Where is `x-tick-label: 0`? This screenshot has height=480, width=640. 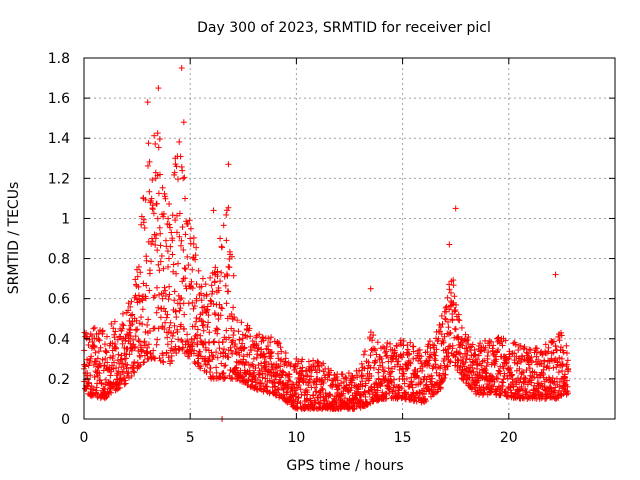 x-tick-label: 0 is located at coordinates (84, 438).